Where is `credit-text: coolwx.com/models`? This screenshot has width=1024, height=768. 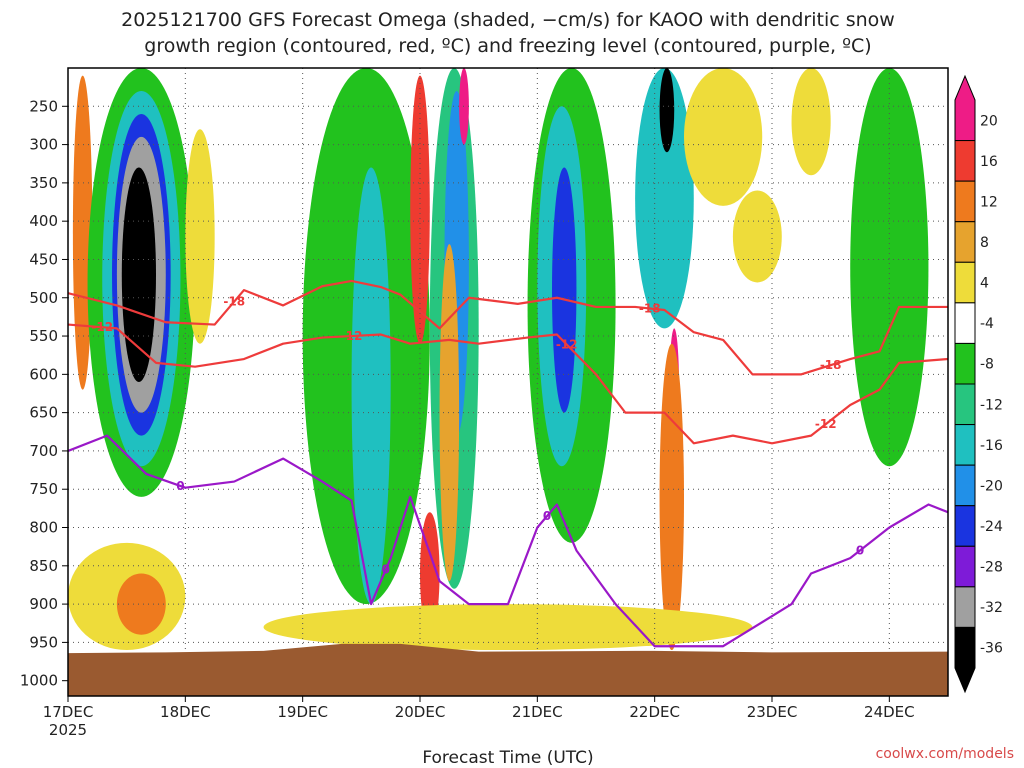 credit-text: coolwx.com/models is located at coordinates (945, 754).